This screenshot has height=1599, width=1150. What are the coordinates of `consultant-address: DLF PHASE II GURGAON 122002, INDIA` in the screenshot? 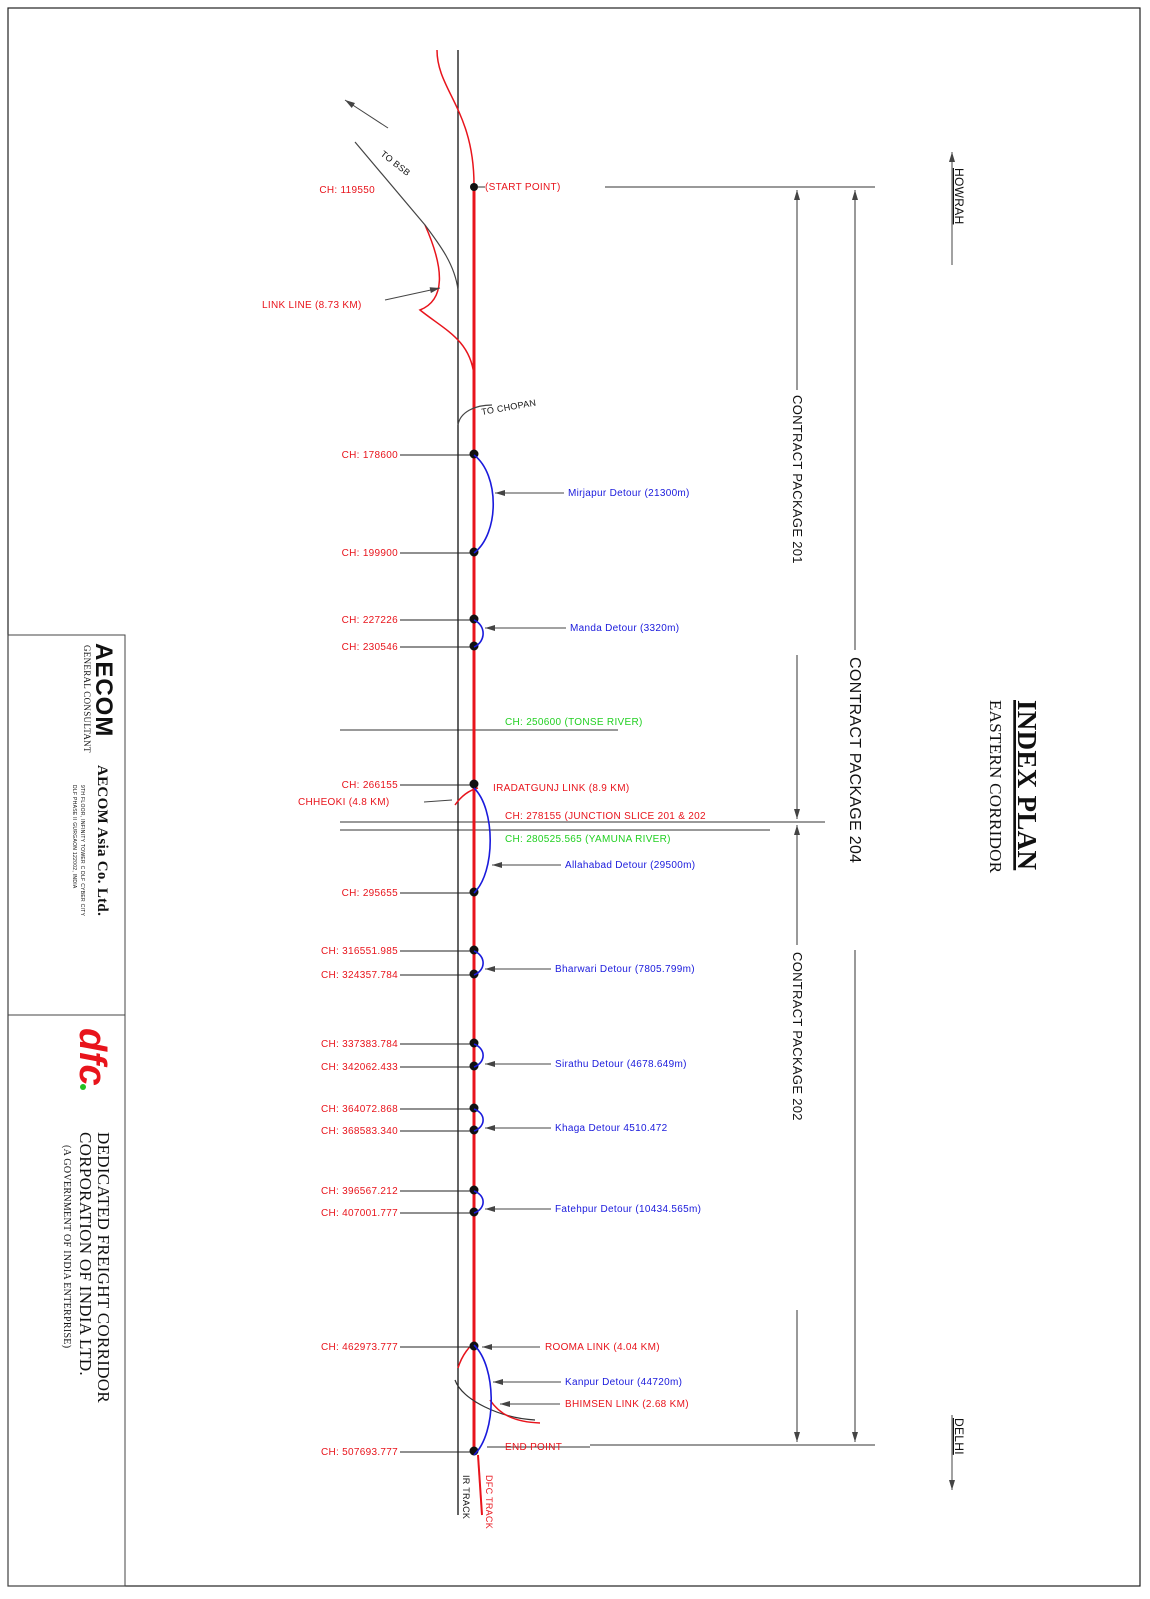 It's located at (74, 837).